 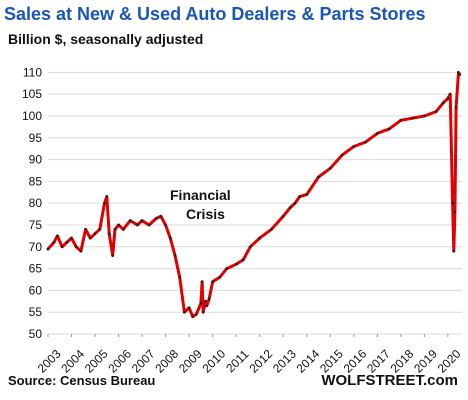 What do you see at coordinates (72, 361) in the screenshot?
I see `x-tick-label: 2004` at bounding box center [72, 361].